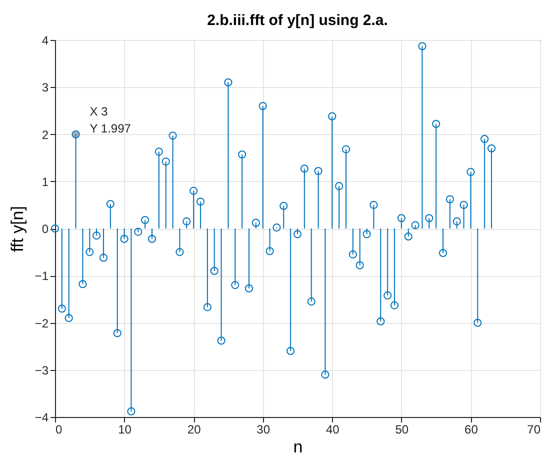  I want to click on y-tick-label: 2, so click(45, 135).